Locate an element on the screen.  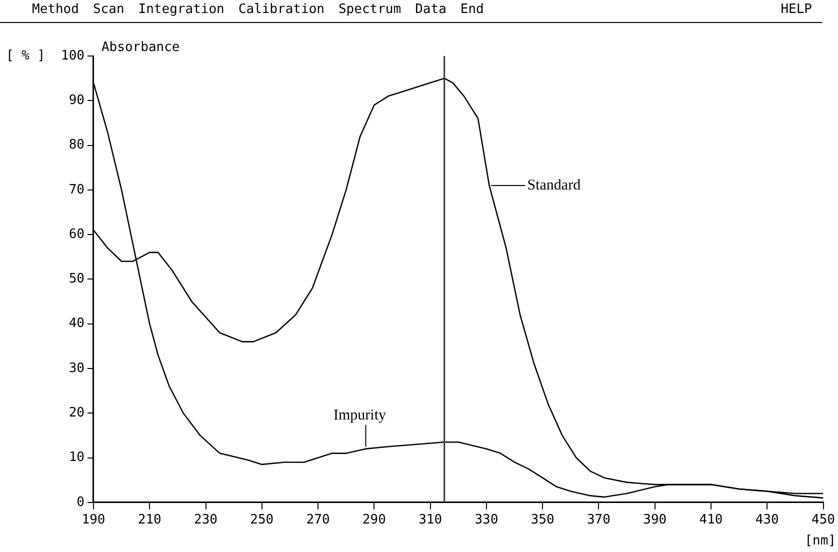
y-tick-label: 10 is located at coordinates (76, 458).